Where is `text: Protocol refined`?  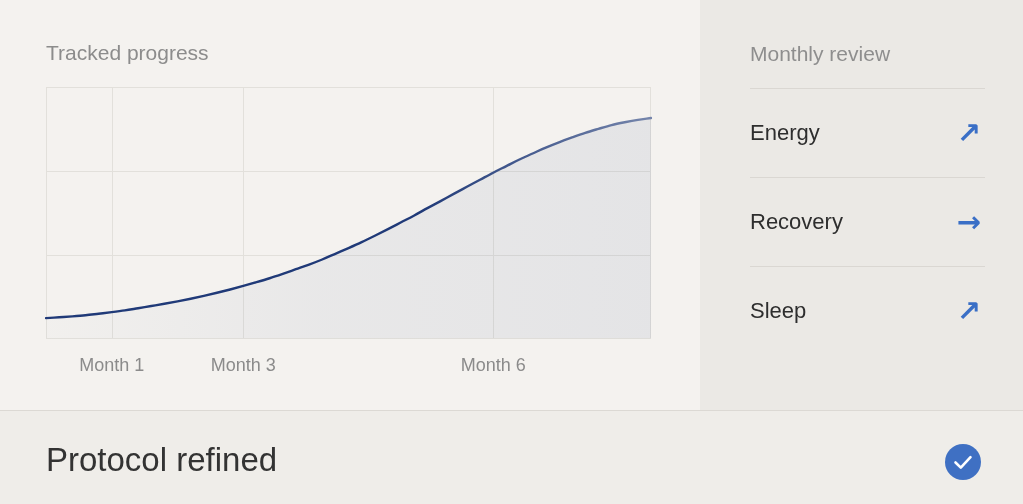 text: Protocol refined is located at coordinates (162, 459).